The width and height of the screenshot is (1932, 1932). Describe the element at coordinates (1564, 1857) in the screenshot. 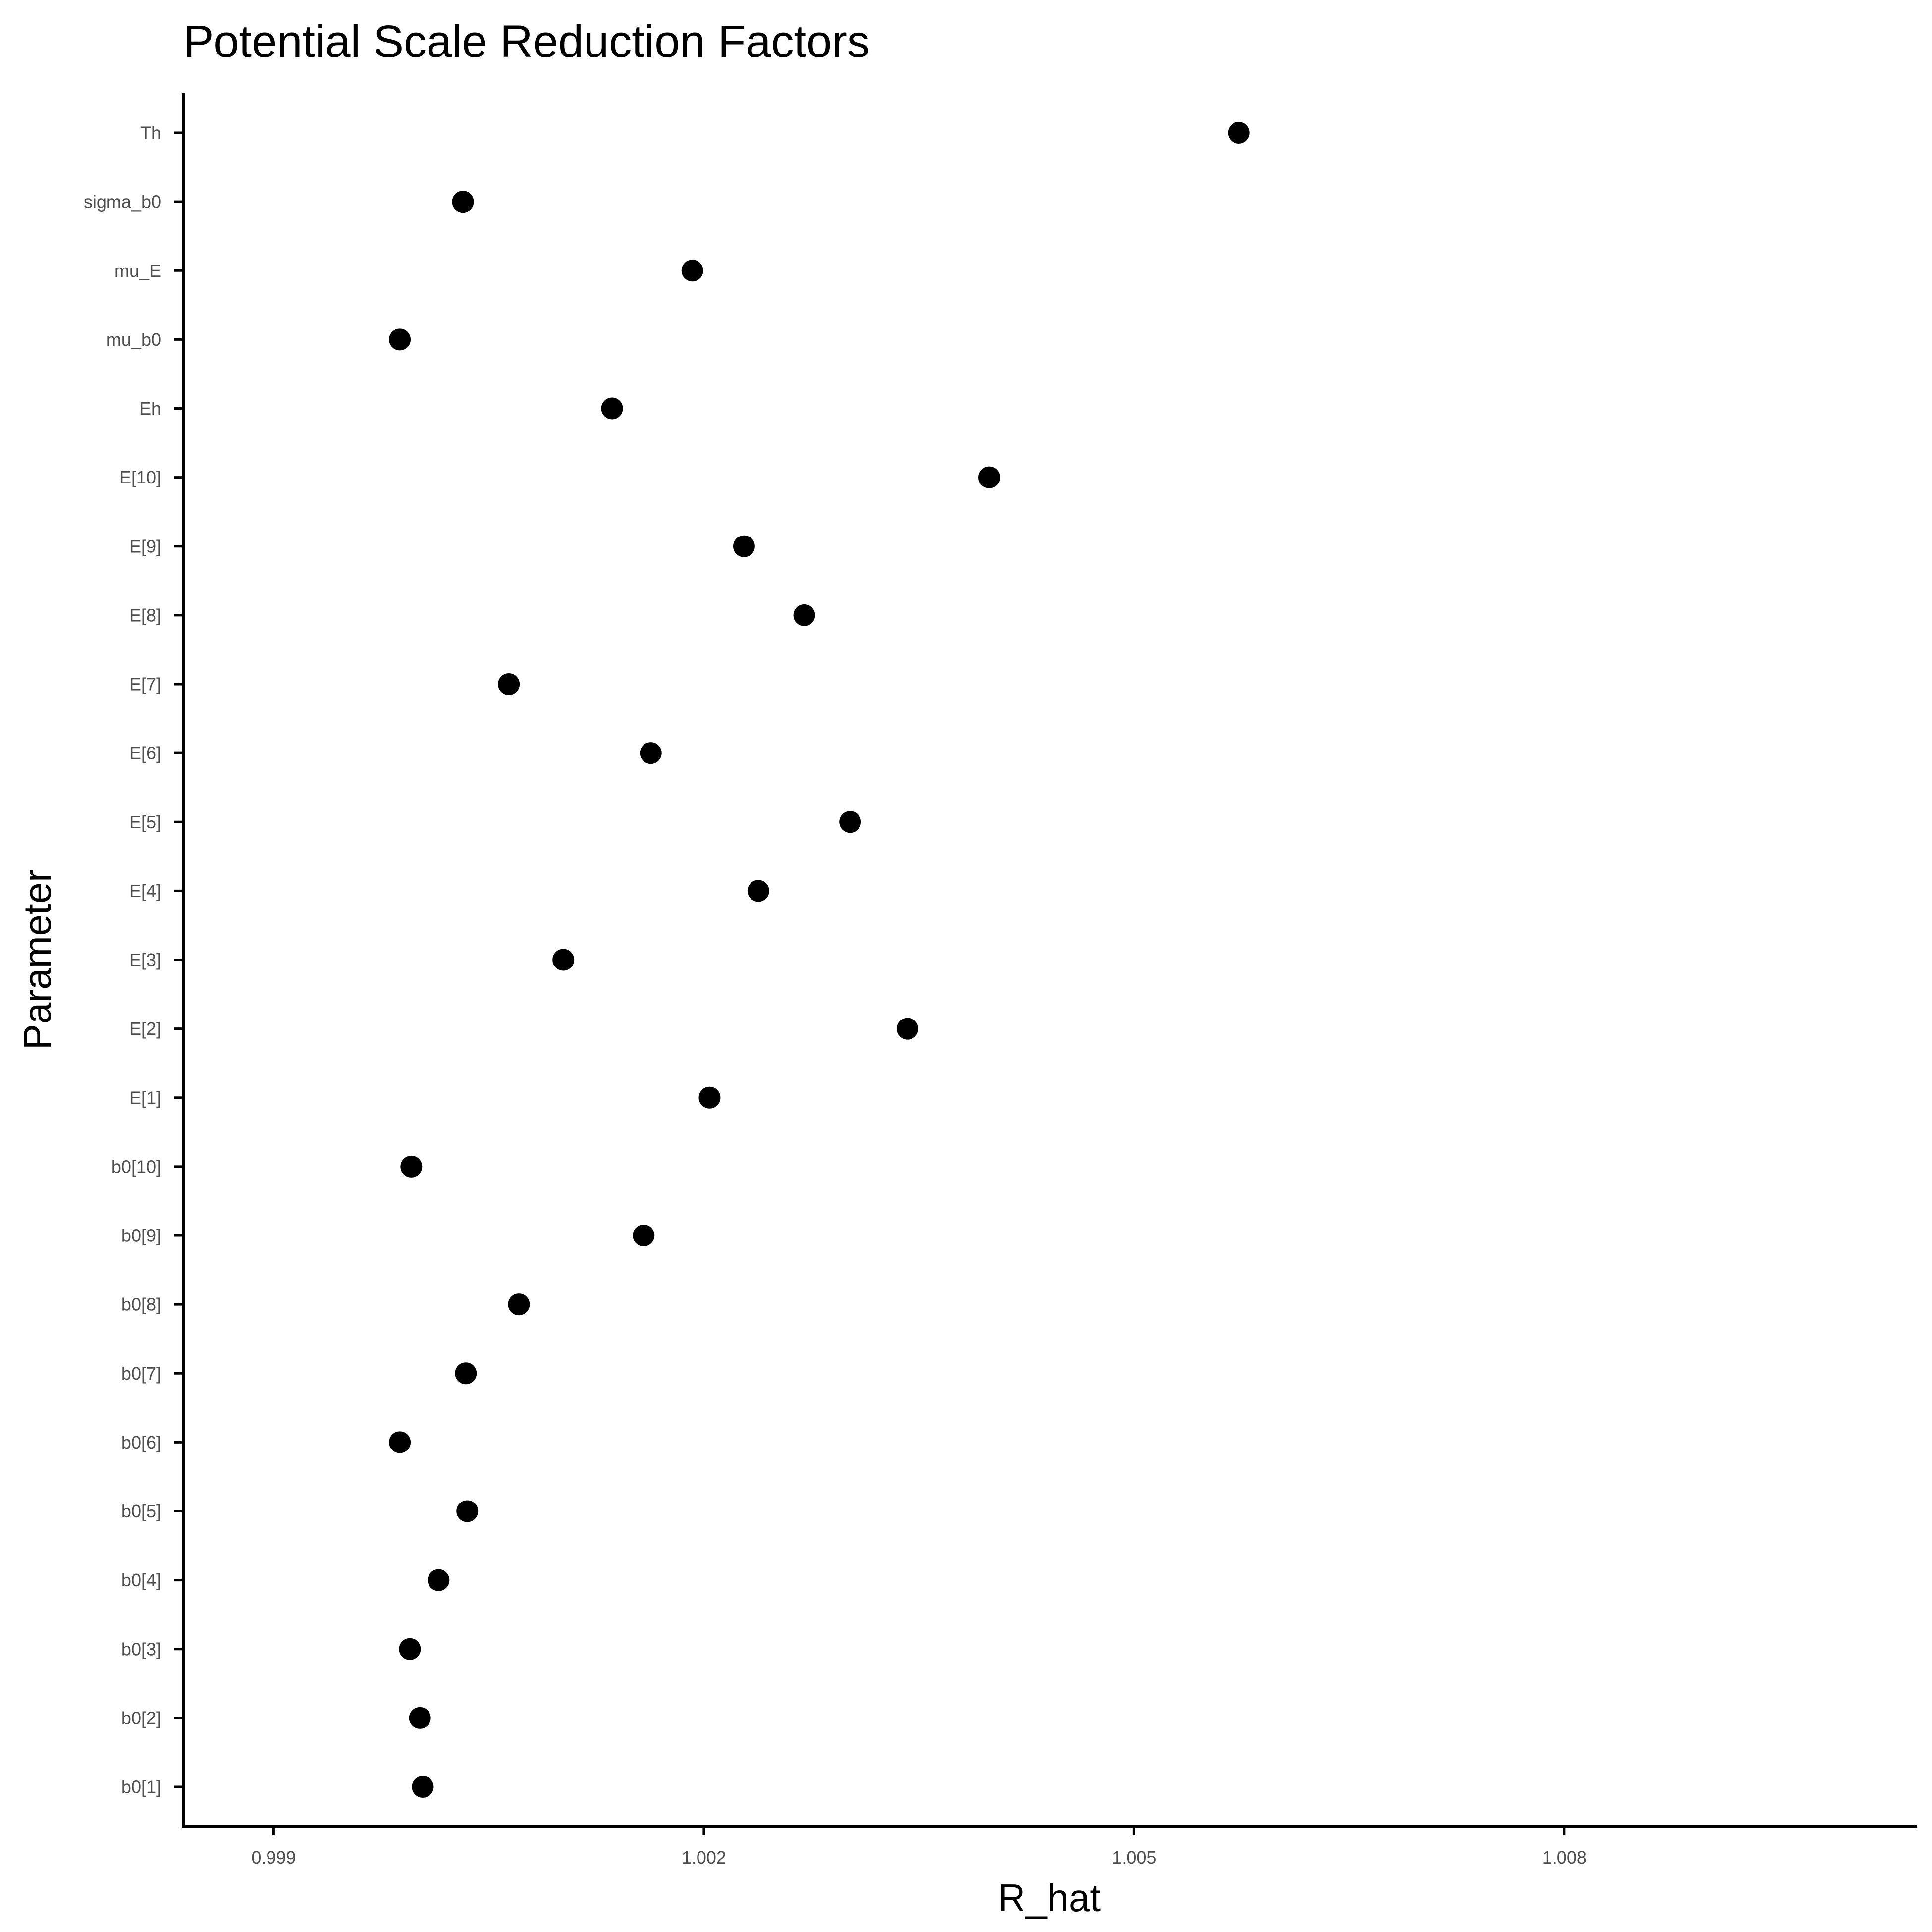

I see `x-tick-label: 1.008` at that location.